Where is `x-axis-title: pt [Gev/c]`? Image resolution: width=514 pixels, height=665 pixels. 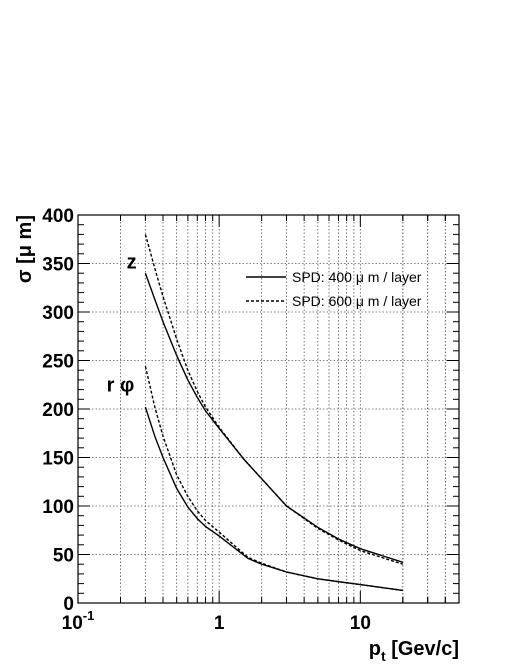 x-axis-title: pt [Gev/c] is located at coordinates (414, 651).